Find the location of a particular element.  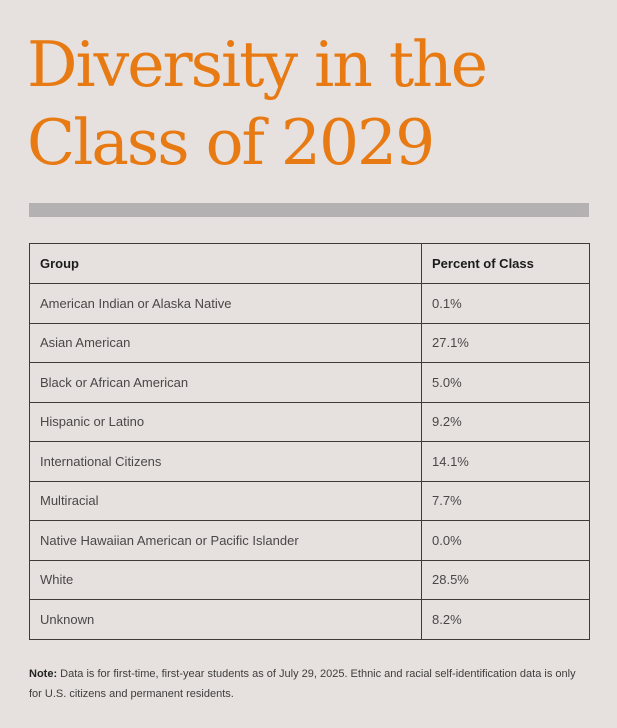

table-row: Black or African American 5.0% is located at coordinates (309, 382).